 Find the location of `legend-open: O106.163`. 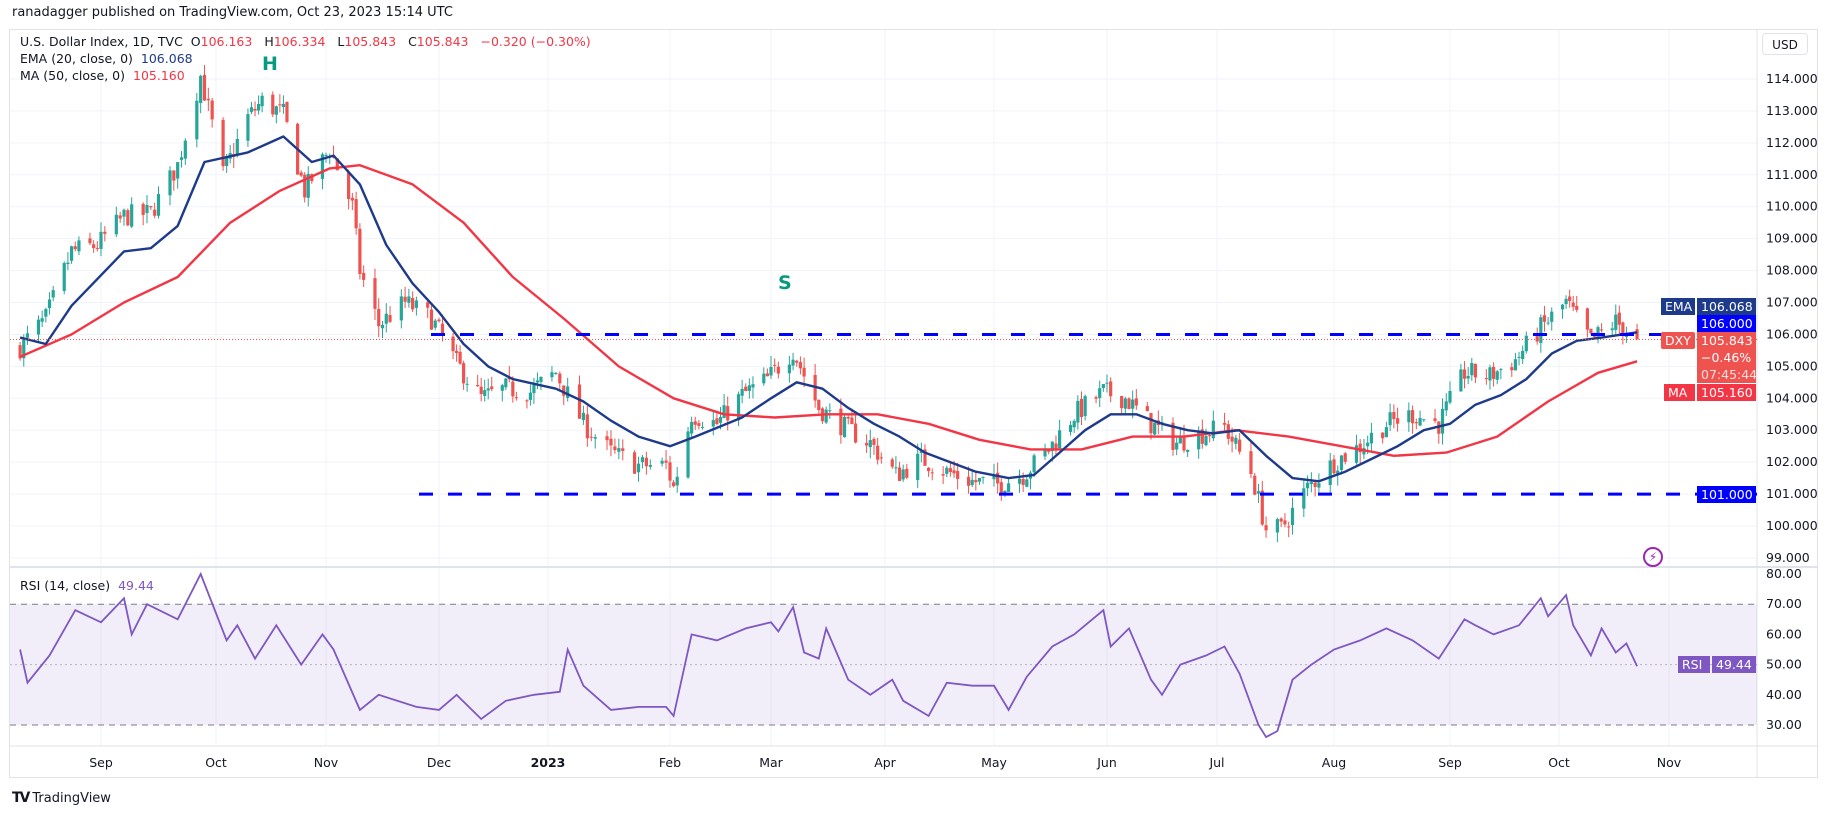

legend-open: O106.163 is located at coordinates (221, 41).